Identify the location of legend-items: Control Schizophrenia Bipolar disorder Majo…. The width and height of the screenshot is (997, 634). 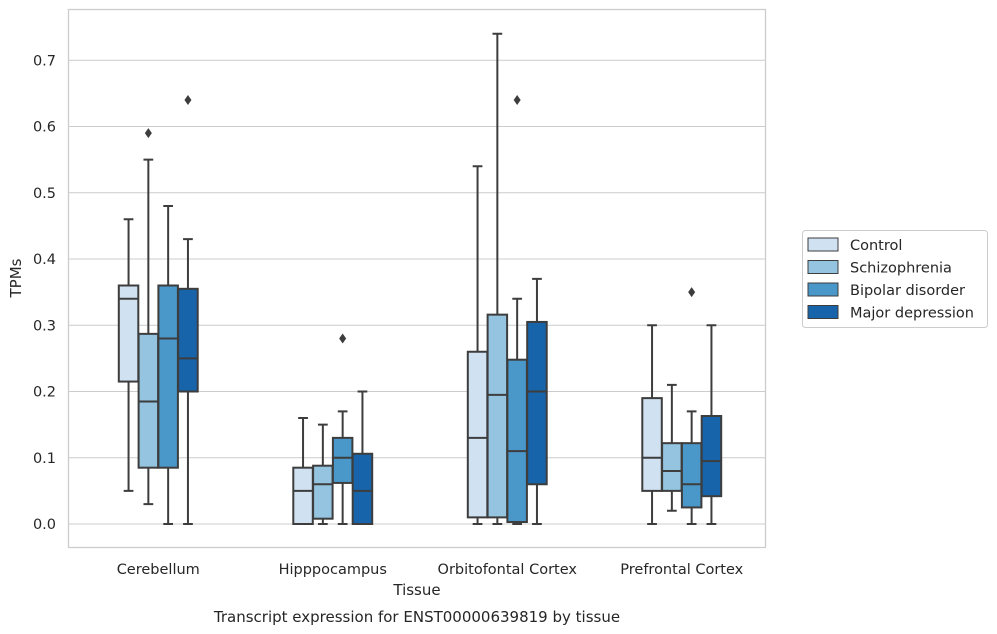
(890, 279).